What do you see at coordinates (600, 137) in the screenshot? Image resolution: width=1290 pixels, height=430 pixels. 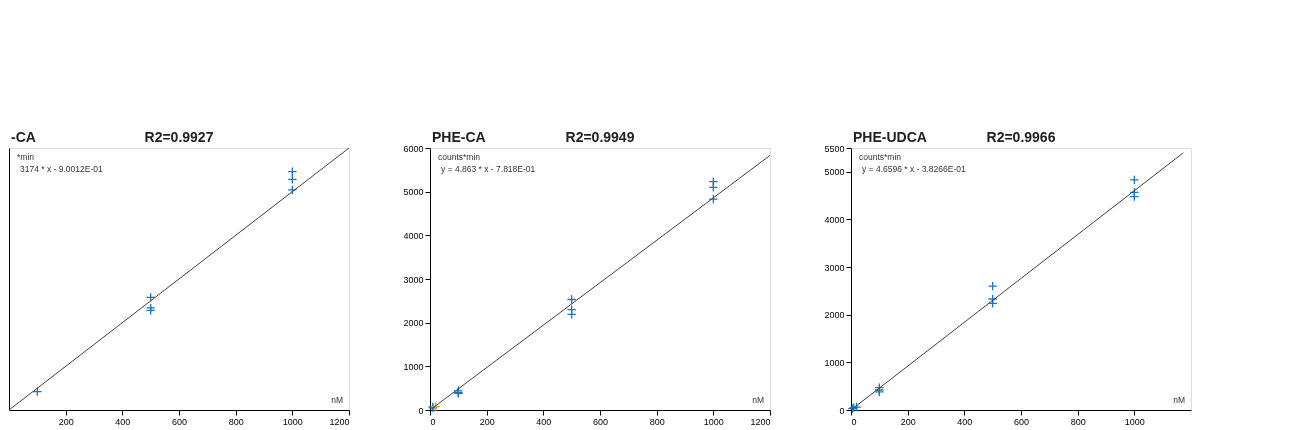 I see `chart-subtitle: R2=0.9949` at bounding box center [600, 137].